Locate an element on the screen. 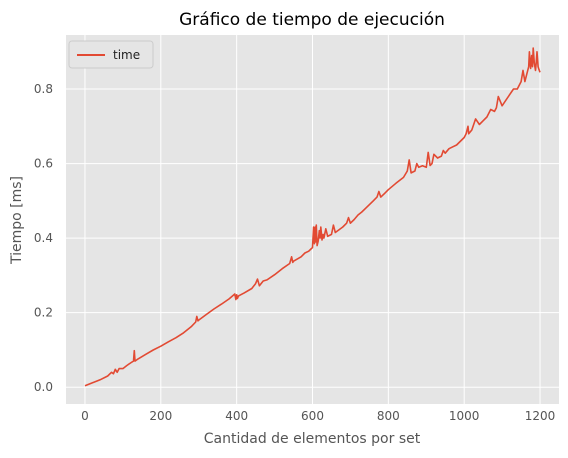 The image size is (568, 458). legend-label-time: time is located at coordinates (126, 55).